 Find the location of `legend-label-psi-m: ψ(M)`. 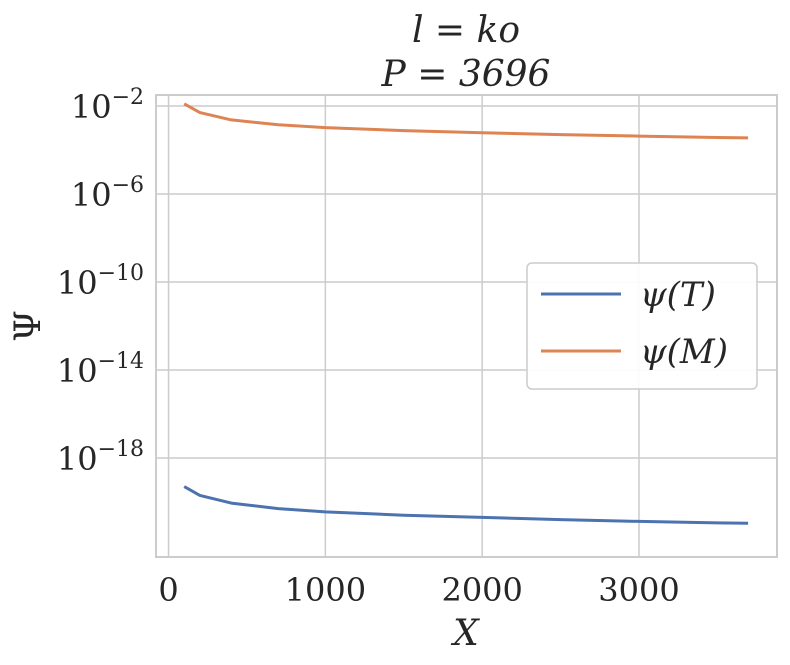

legend-label-psi-m: ψ(M) is located at coordinates (684, 352).